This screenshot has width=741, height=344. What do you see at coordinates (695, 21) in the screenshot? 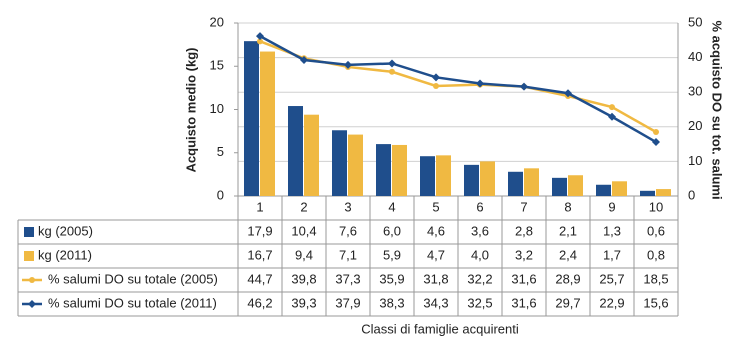
I see `y2-tick-label: 50` at bounding box center [695, 21].